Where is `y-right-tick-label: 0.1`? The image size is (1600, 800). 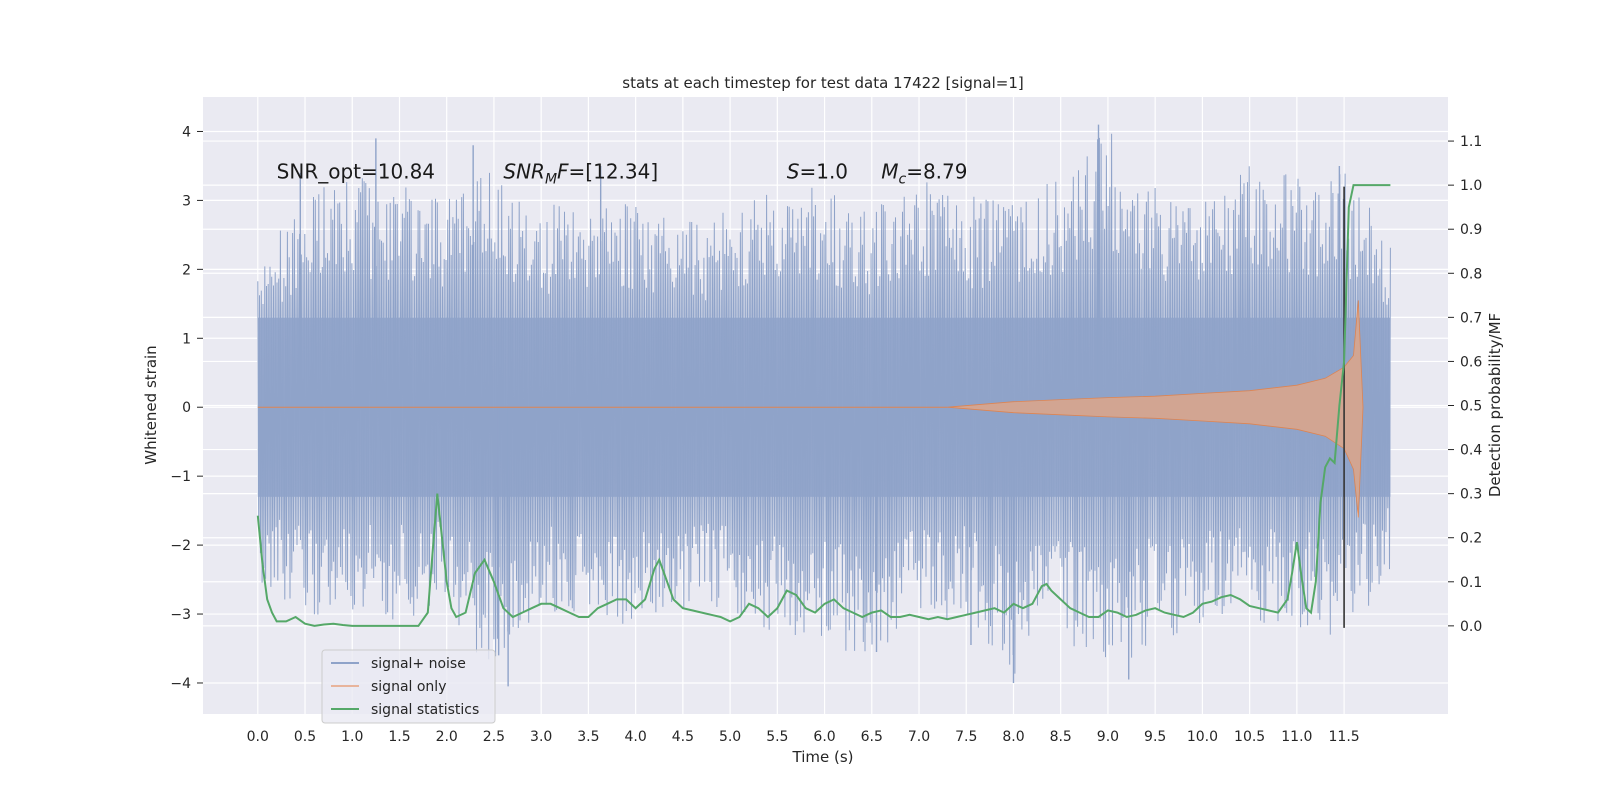
y-right-tick-label: 0.1 is located at coordinates (1471, 583).